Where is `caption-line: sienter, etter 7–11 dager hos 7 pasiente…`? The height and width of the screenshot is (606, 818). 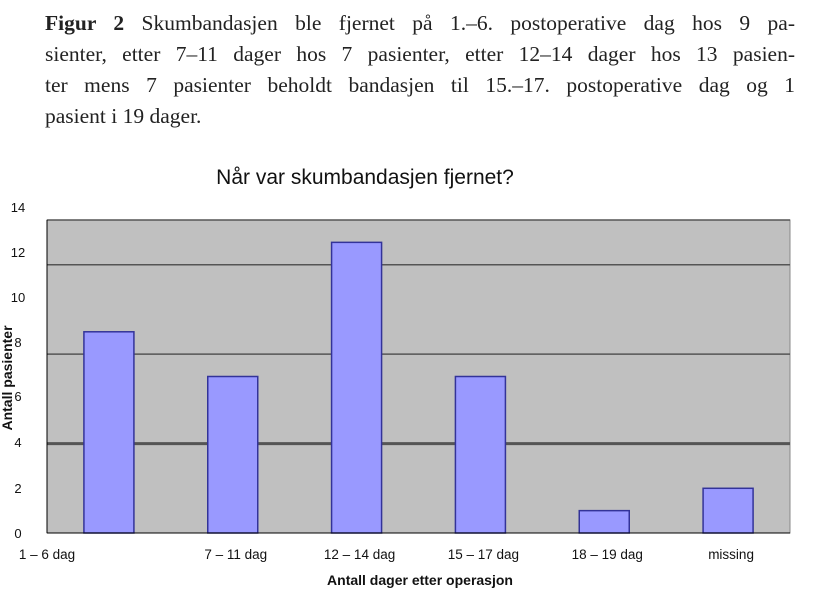
caption-line: sienter, etter 7–11 dager hos 7 pasiente… is located at coordinates (420, 54).